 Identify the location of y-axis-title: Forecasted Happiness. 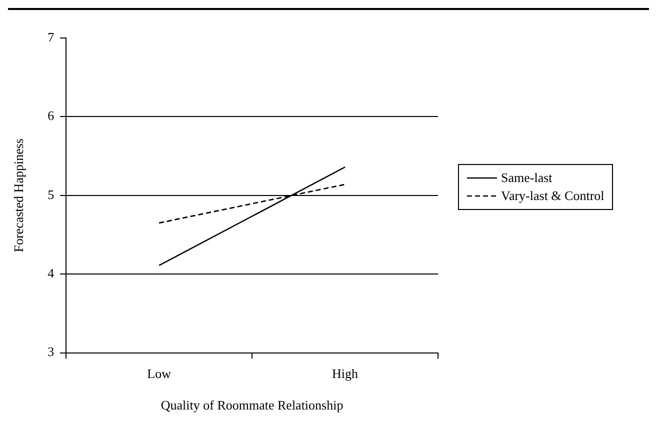
(18, 195).